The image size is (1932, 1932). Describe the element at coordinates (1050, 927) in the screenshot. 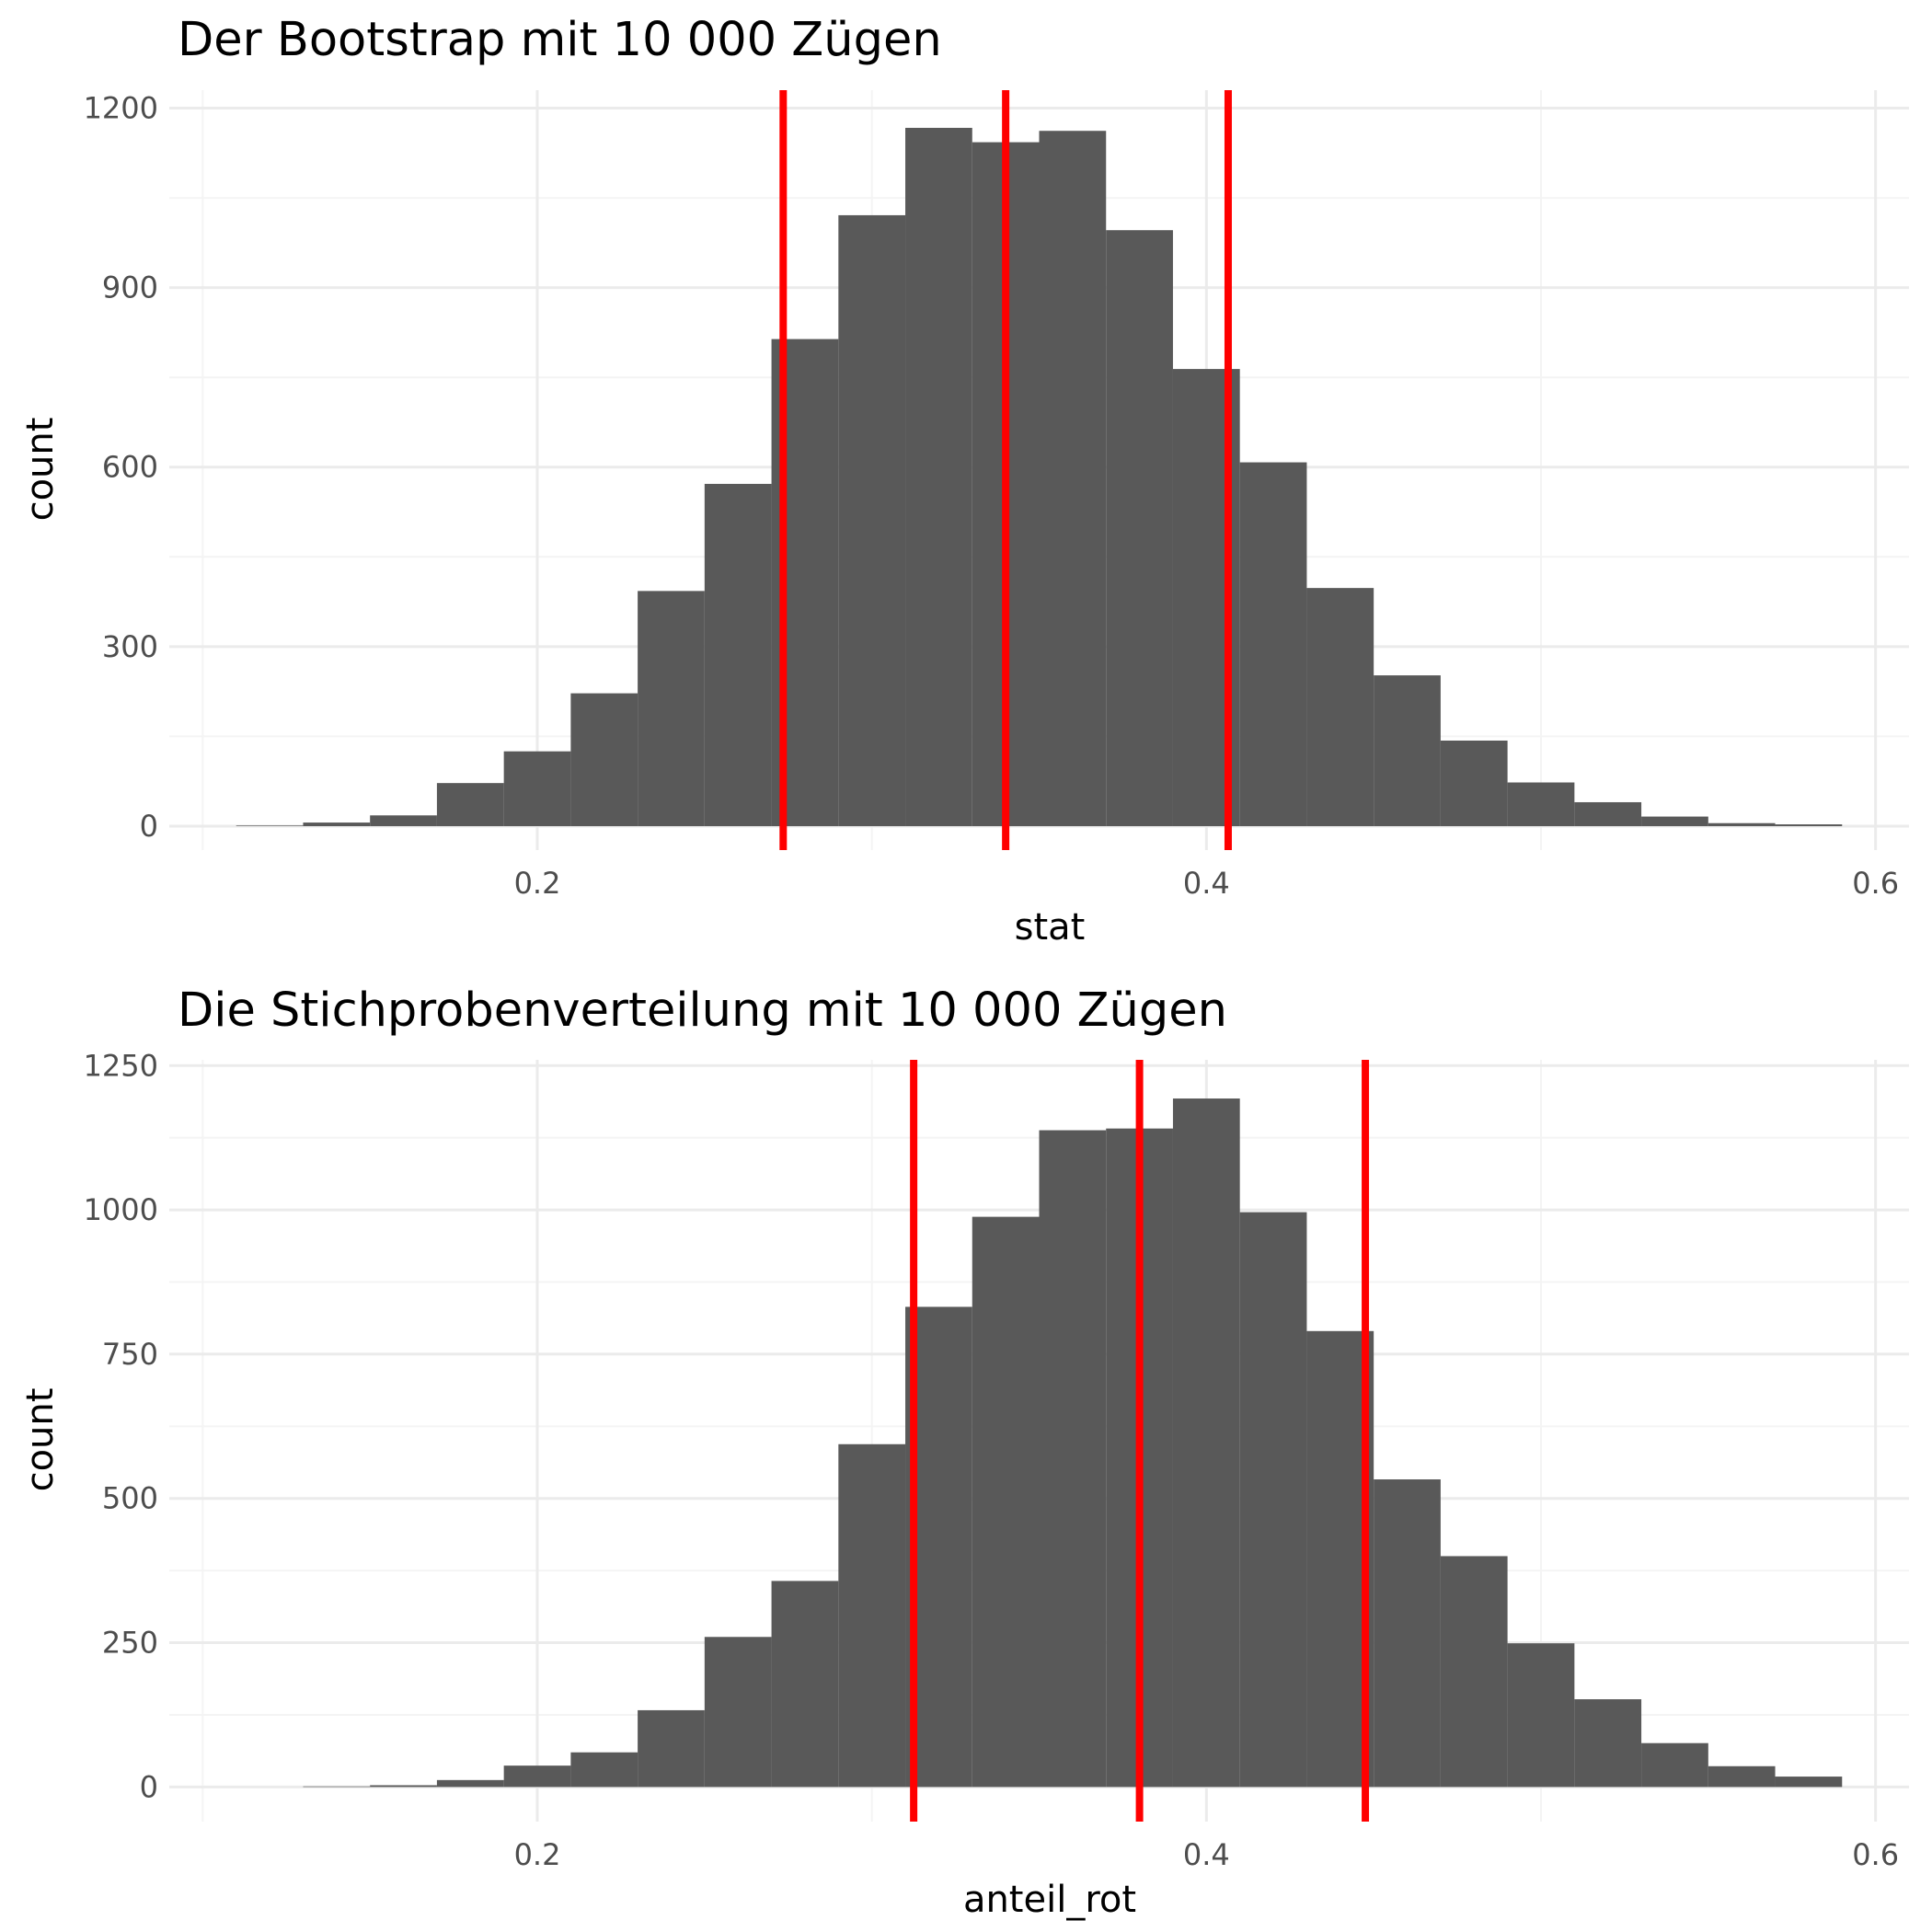

I see `x-axis-title: stat` at that location.